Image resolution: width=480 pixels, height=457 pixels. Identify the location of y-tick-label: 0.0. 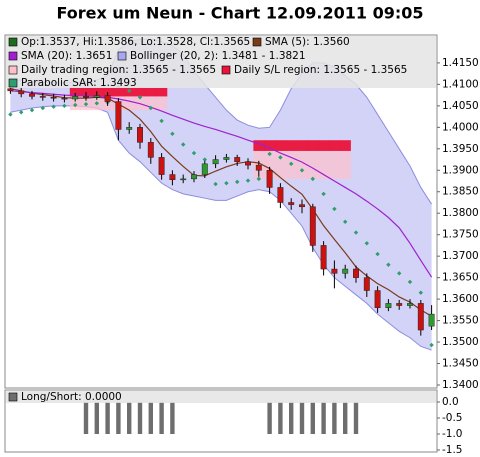
(450, 402).